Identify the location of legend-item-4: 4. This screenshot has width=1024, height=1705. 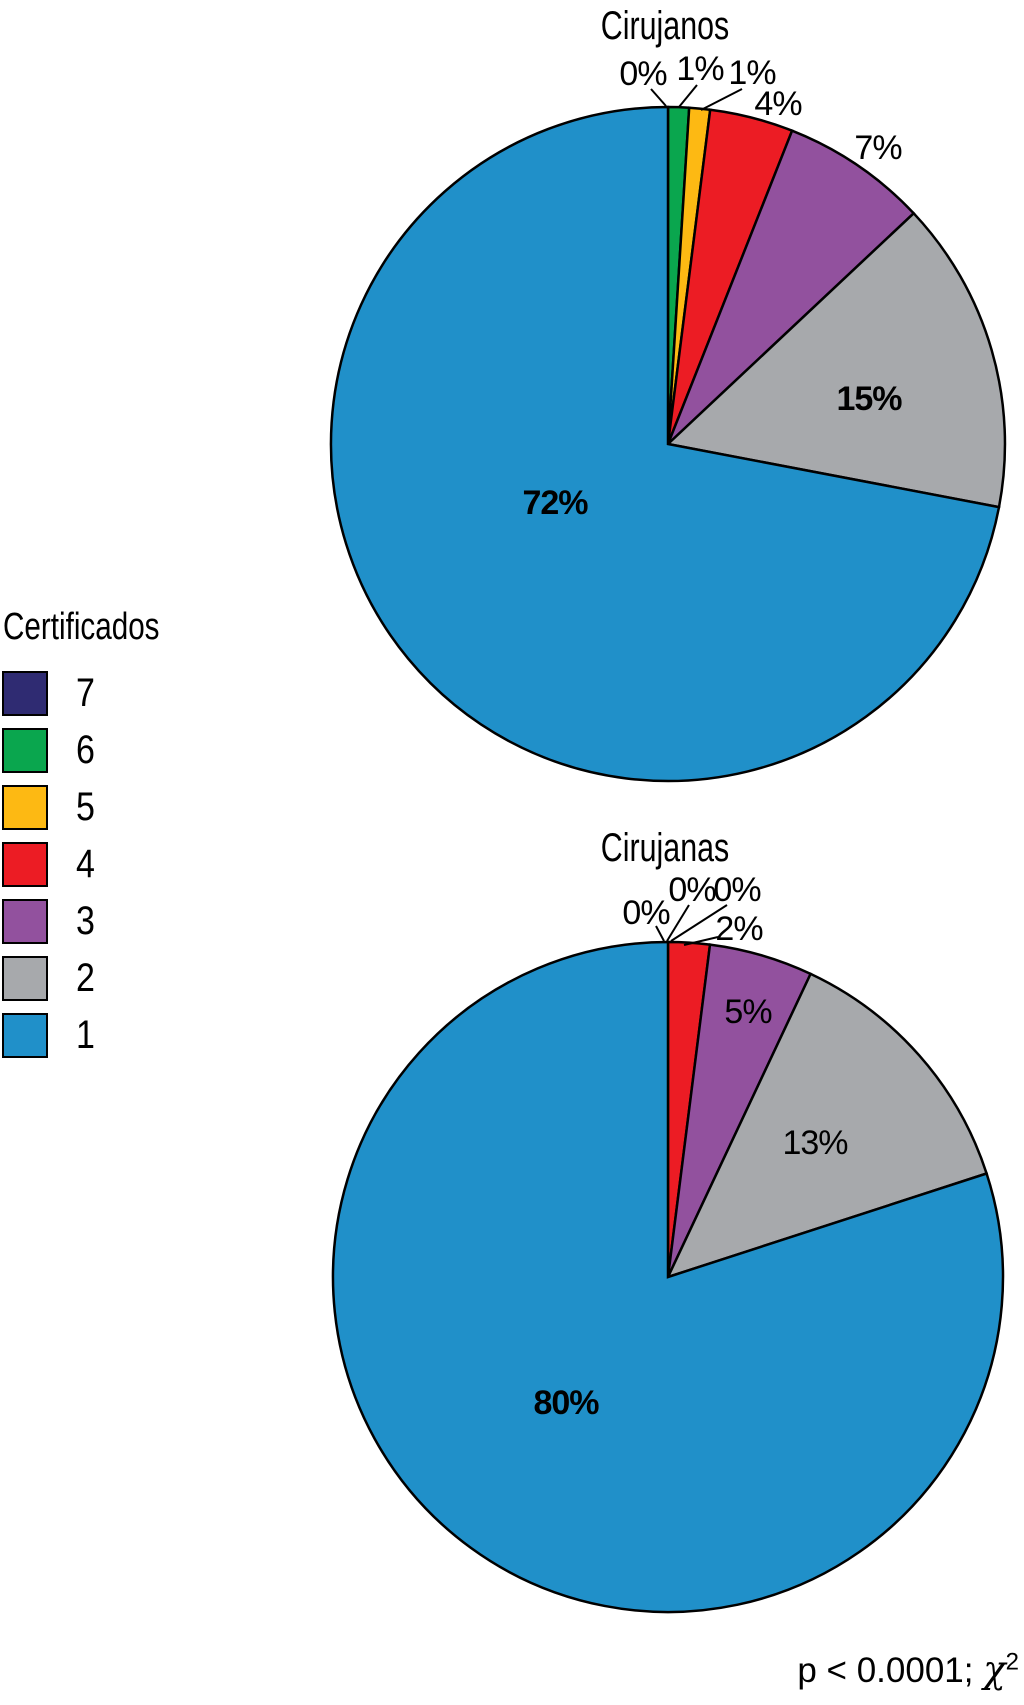
(50, 864).